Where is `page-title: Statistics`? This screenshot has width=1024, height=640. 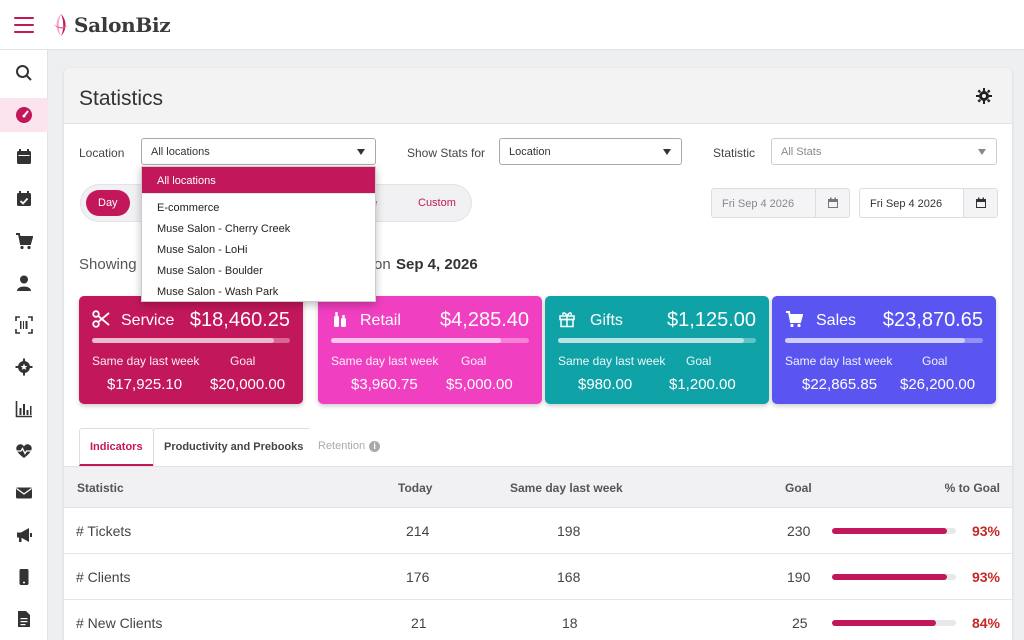 page-title: Statistics is located at coordinates (121, 98).